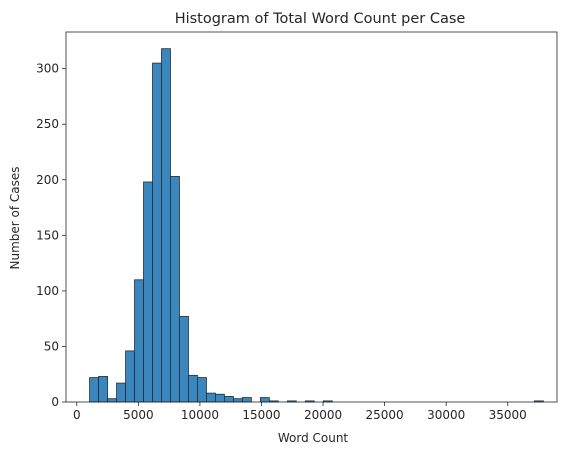 This screenshot has width=571, height=455. What do you see at coordinates (15, 217) in the screenshot?
I see `y-axis-title: Number of Cases` at bounding box center [15, 217].